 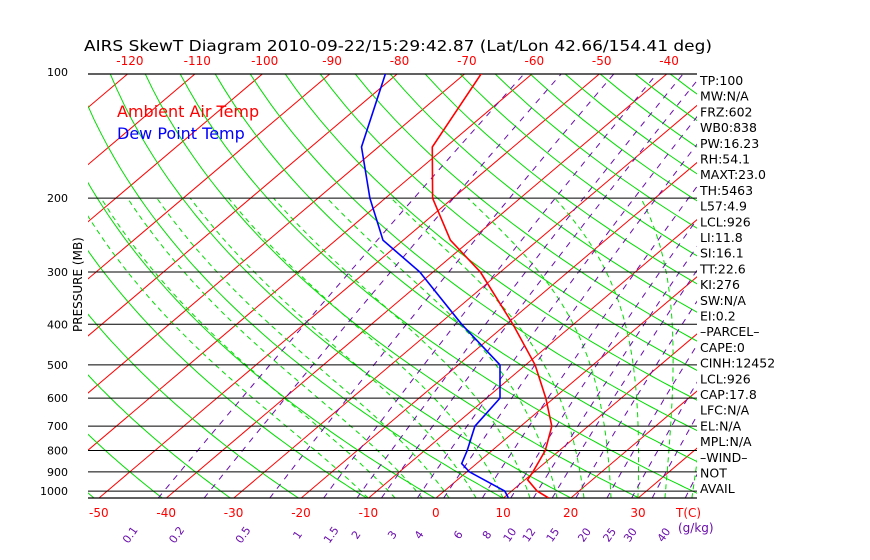 What do you see at coordinates (688, 513) in the screenshot?
I see `x-axis-unit-label: T(C)` at bounding box center [688, 513].